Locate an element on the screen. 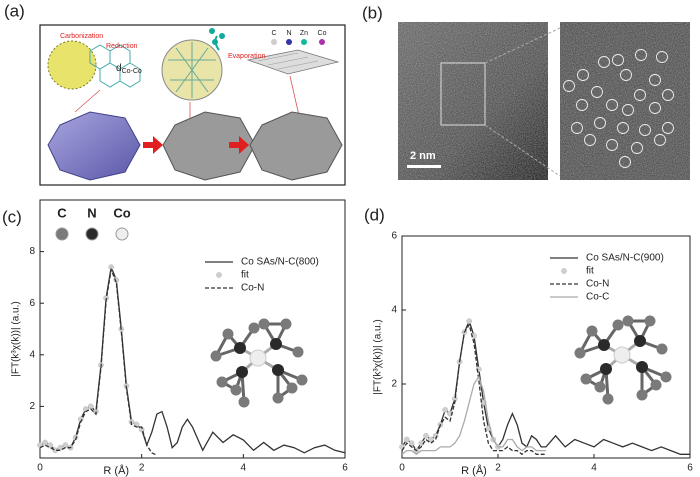 The width and height of the screenshot is (700, 477). atom-circles is located at coordinates (618, 108).